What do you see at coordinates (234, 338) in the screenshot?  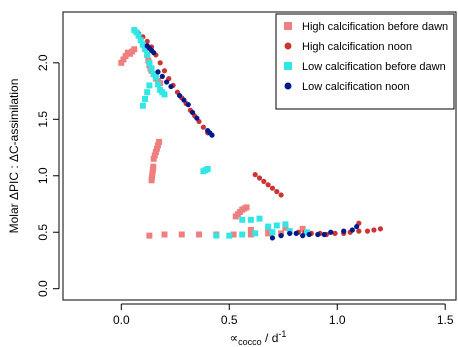 I see `x-axis-symbol: ∝` at bounding box center [234, 338].